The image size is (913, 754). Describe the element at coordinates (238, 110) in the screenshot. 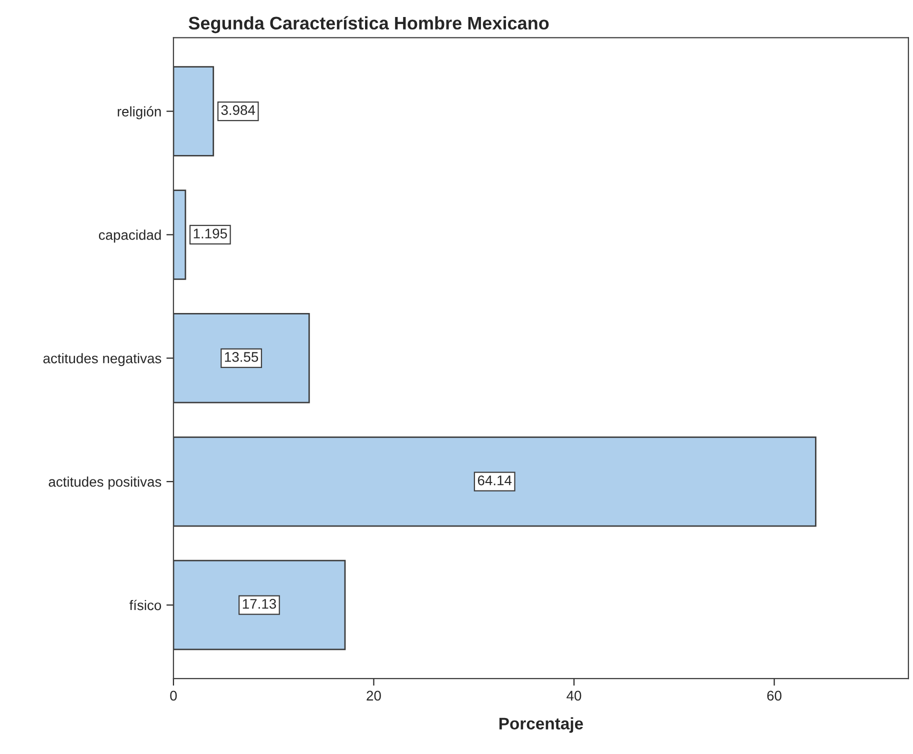

I see `data-label: 3.984` at that location.